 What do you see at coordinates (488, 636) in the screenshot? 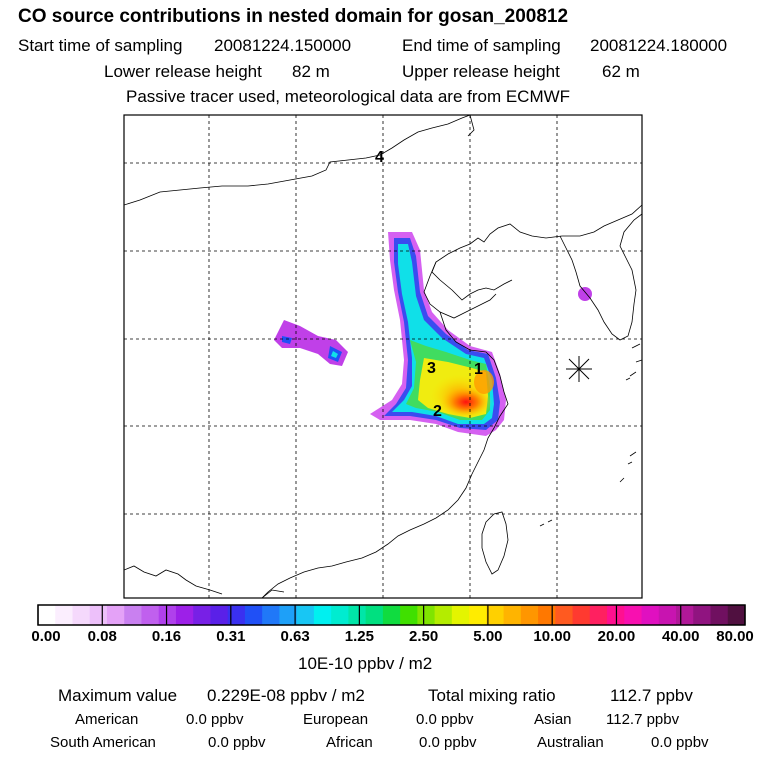
I see `colorbar-tick-label: 5.00` at bounding box center [488, 636].